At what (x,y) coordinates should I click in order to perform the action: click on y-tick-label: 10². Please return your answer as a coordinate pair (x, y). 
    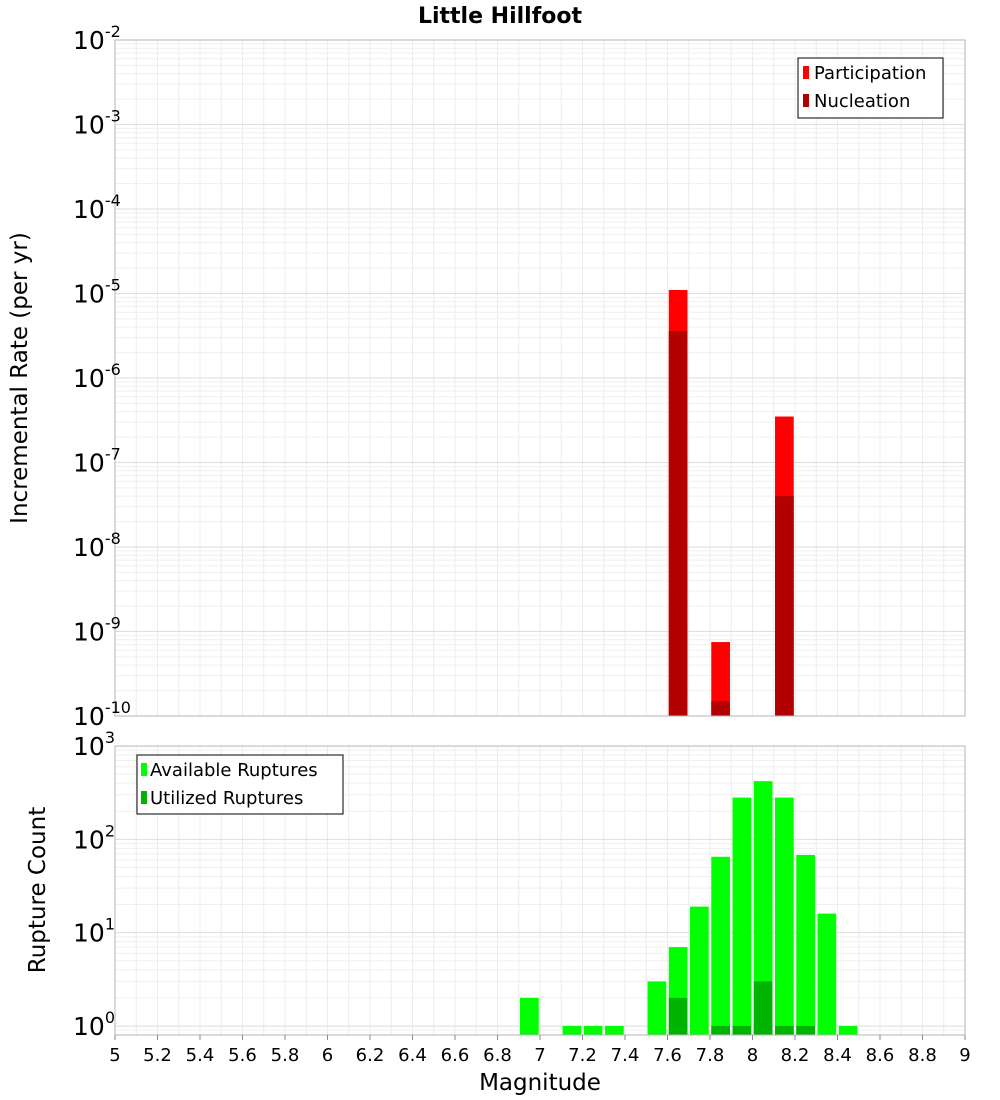
    Looking at the image, I should click on (94, 837).